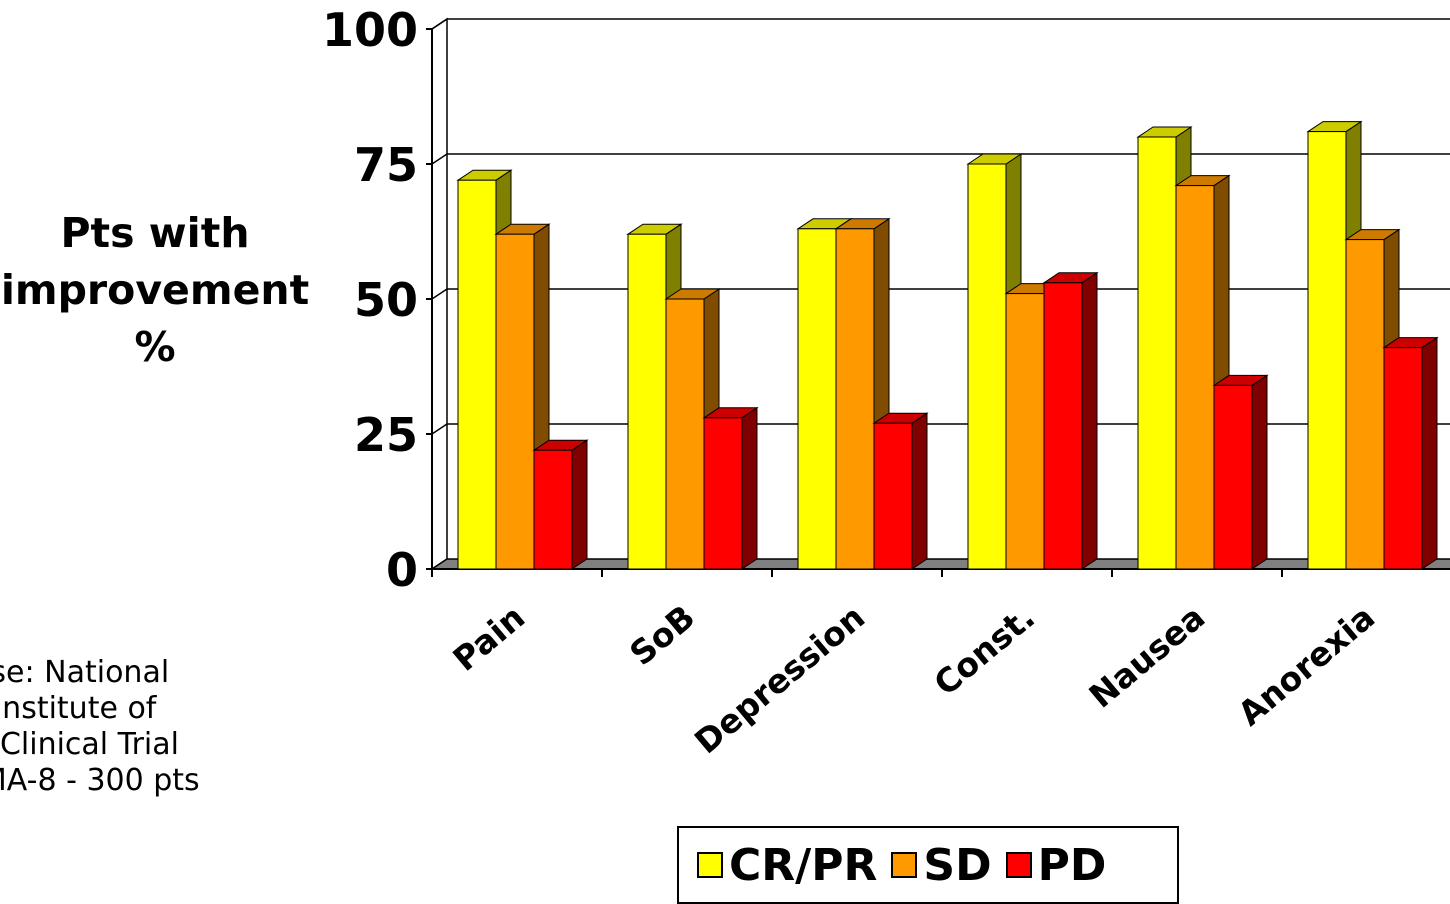 This screenshot has width=1450, height=904. I want to click on legend-swatch-pd, so click(1018, 865).